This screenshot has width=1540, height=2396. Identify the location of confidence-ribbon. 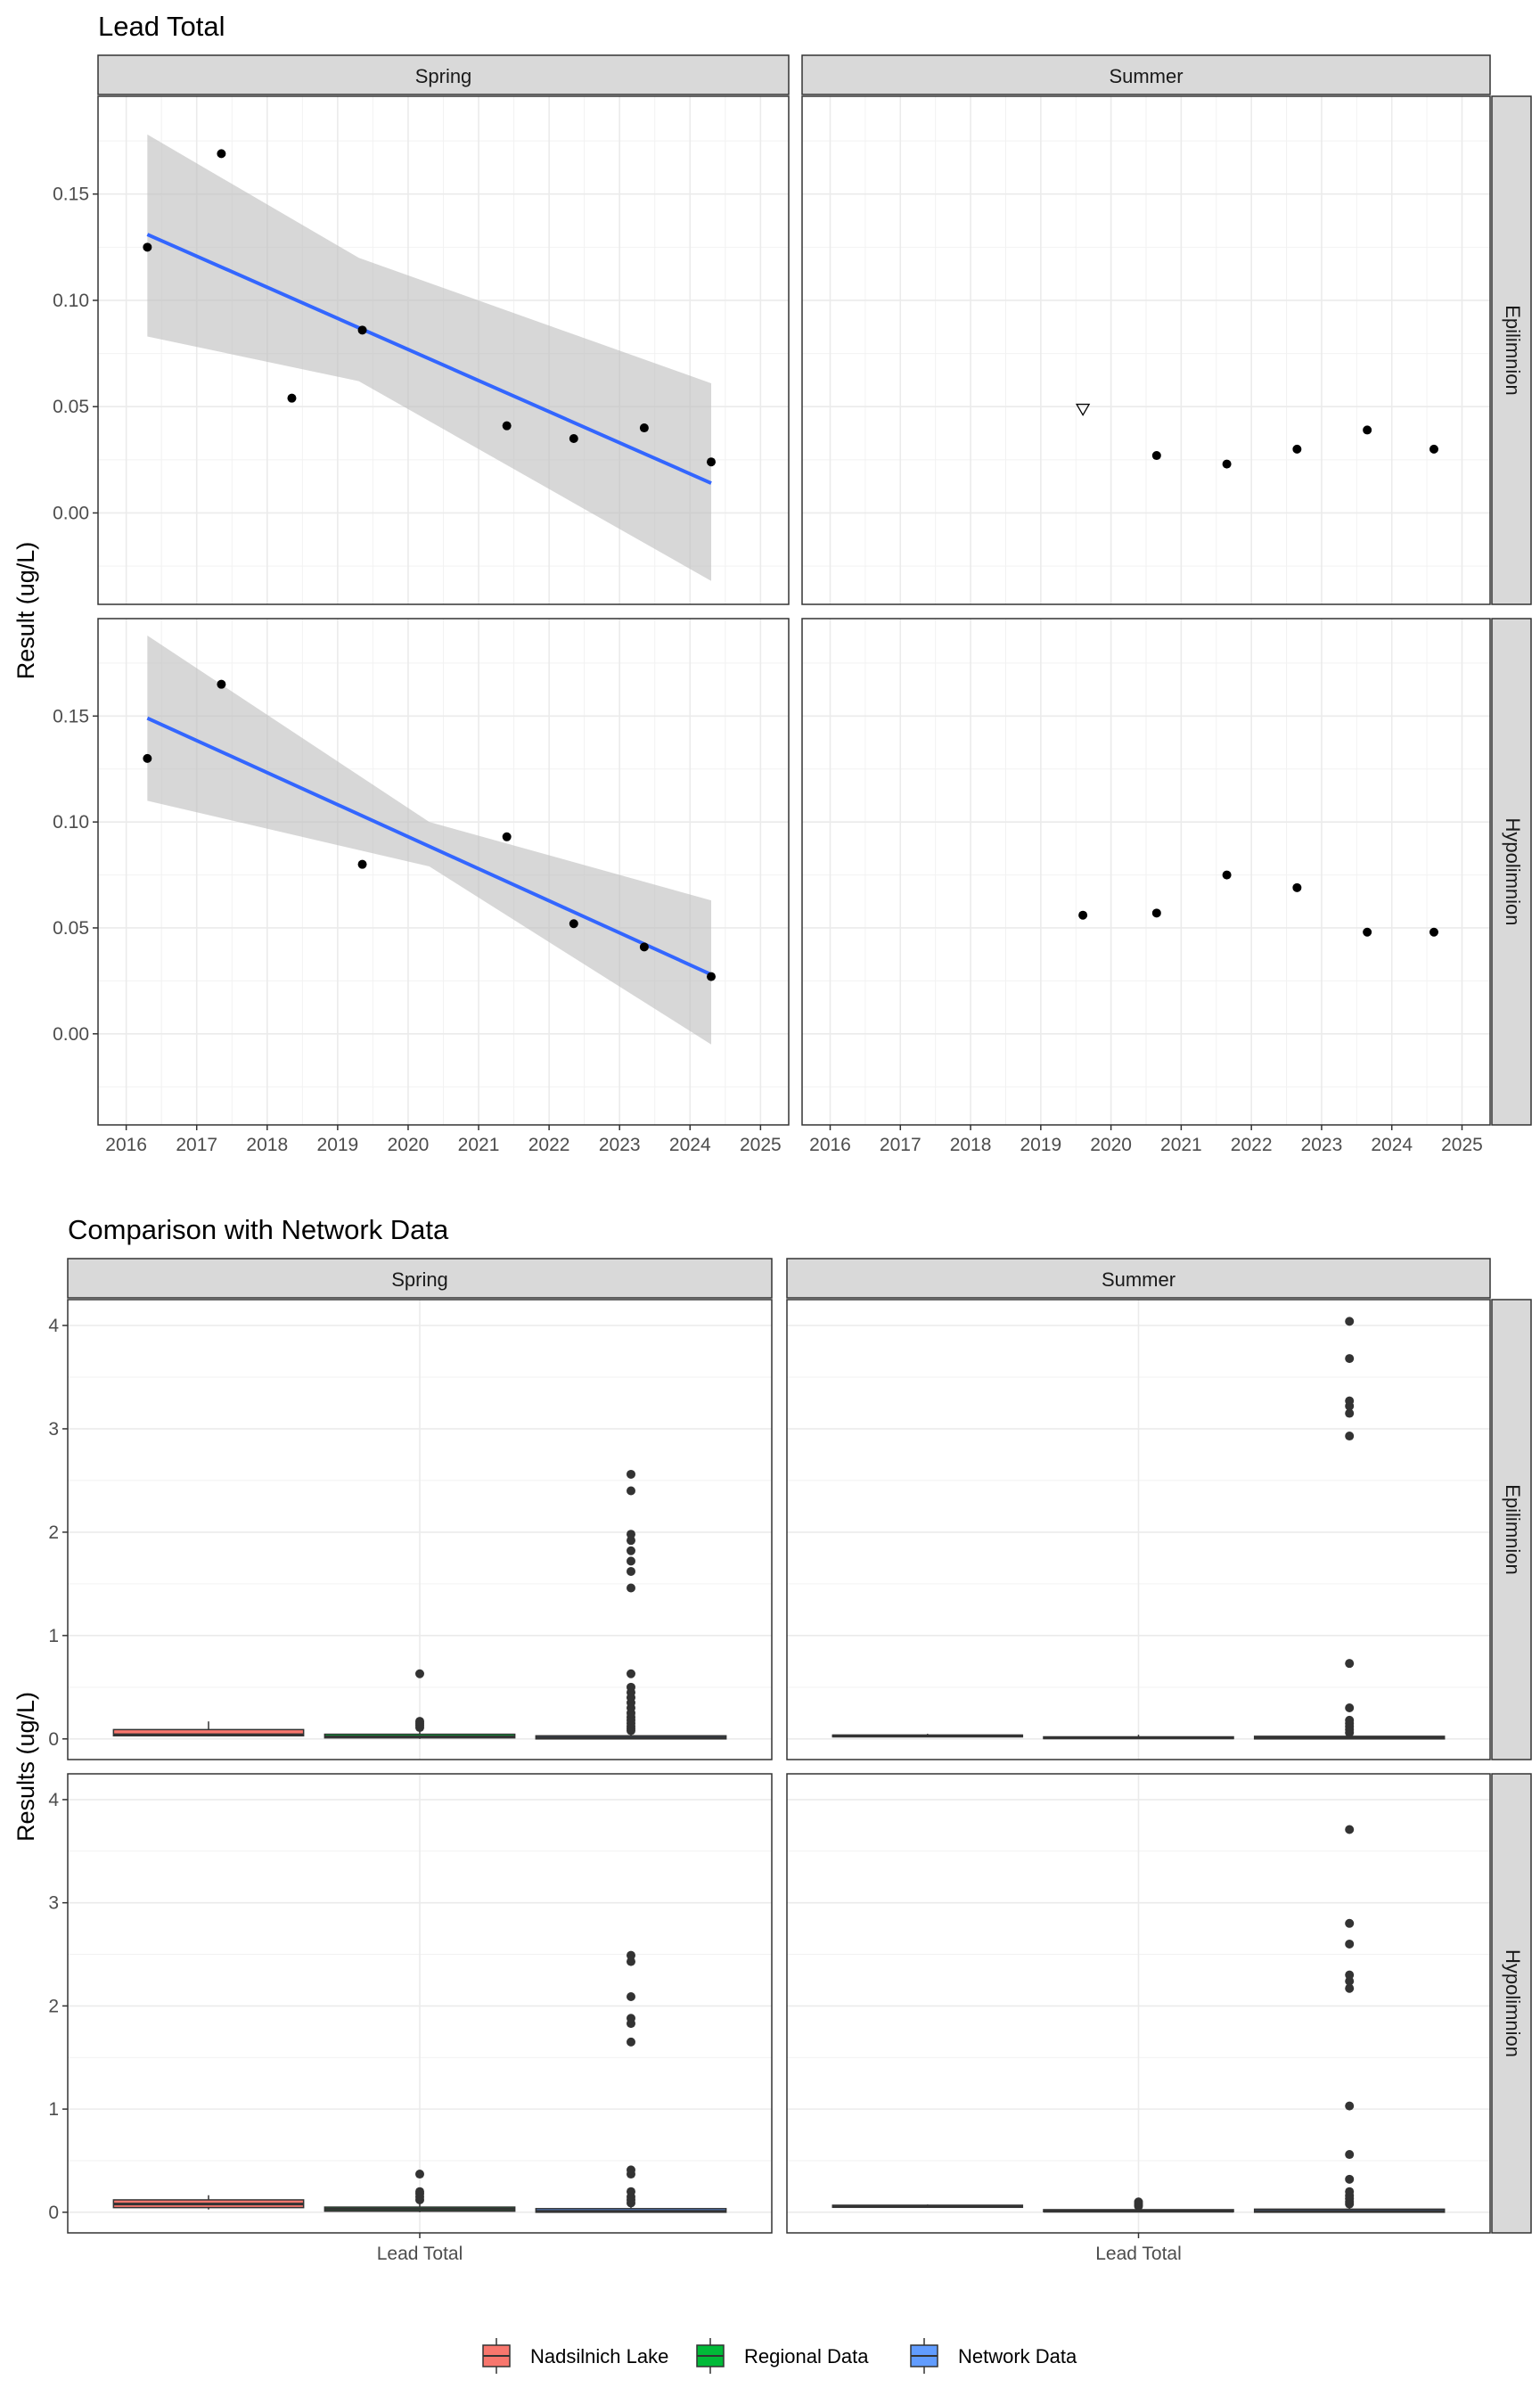
(429, 840).